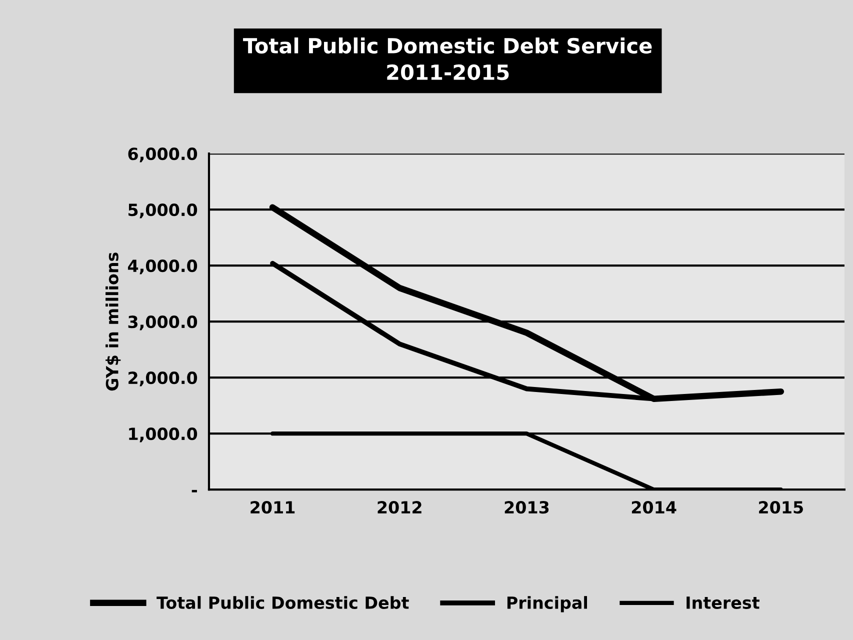 This screenshot has height=640, width=853. What do you see at coordinates (447, 58) in the screenshot?
I see `chart-title: Total Public Domestic Debt Service 2011-2015` at bounding box center [447, 58].